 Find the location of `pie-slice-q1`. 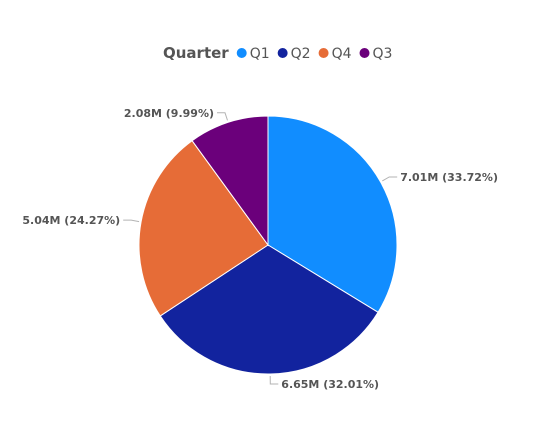

pie-slice-q1 is located at coordinates (332, 214).